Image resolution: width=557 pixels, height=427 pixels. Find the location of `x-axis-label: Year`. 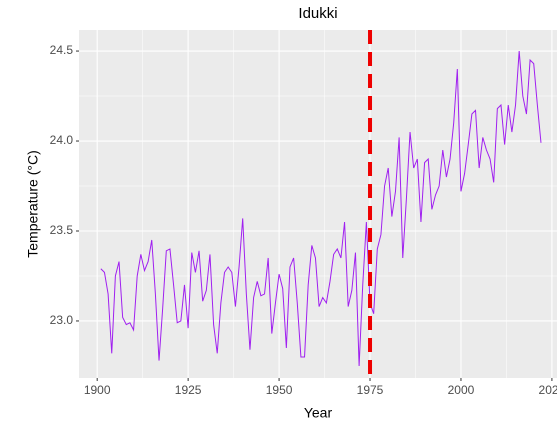

x-axis-label: Year is located at coordinates (318, 413).